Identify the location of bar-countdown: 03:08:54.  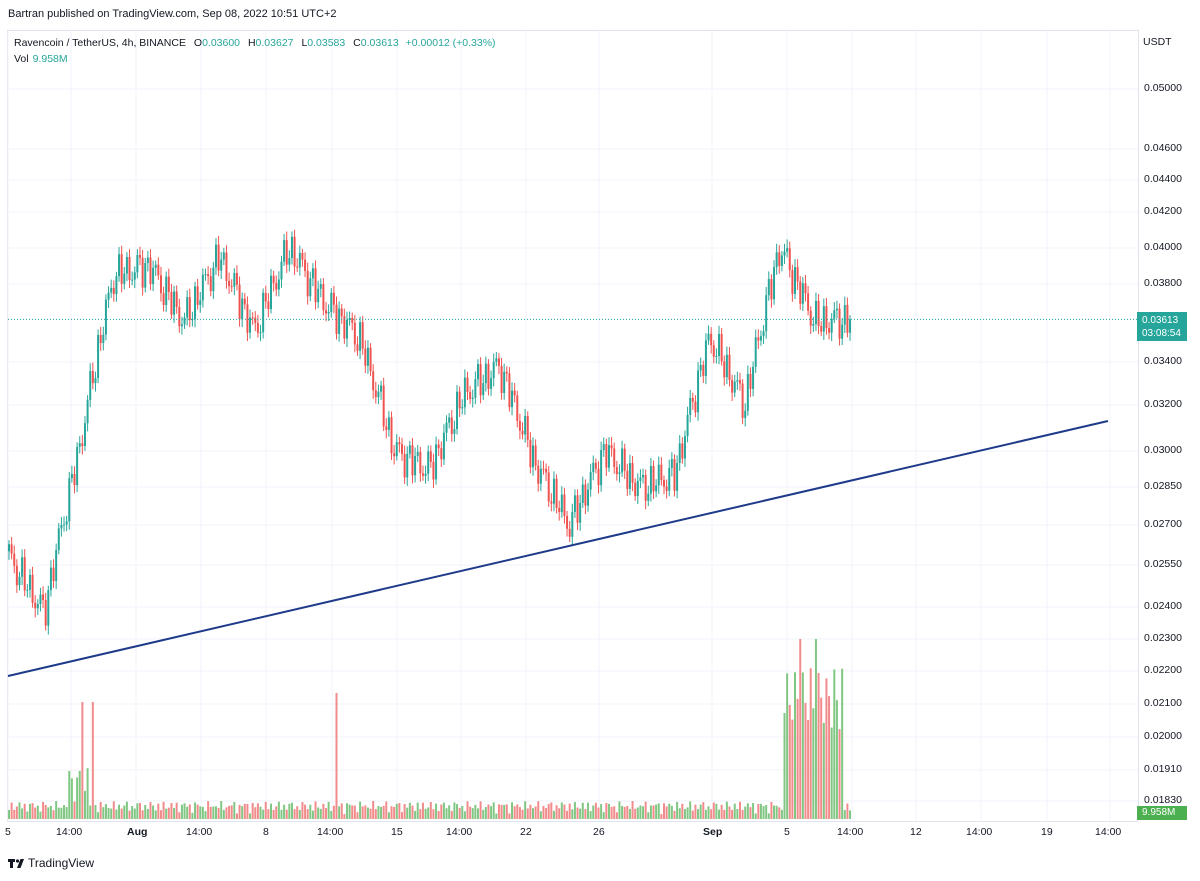
(1161, 333).